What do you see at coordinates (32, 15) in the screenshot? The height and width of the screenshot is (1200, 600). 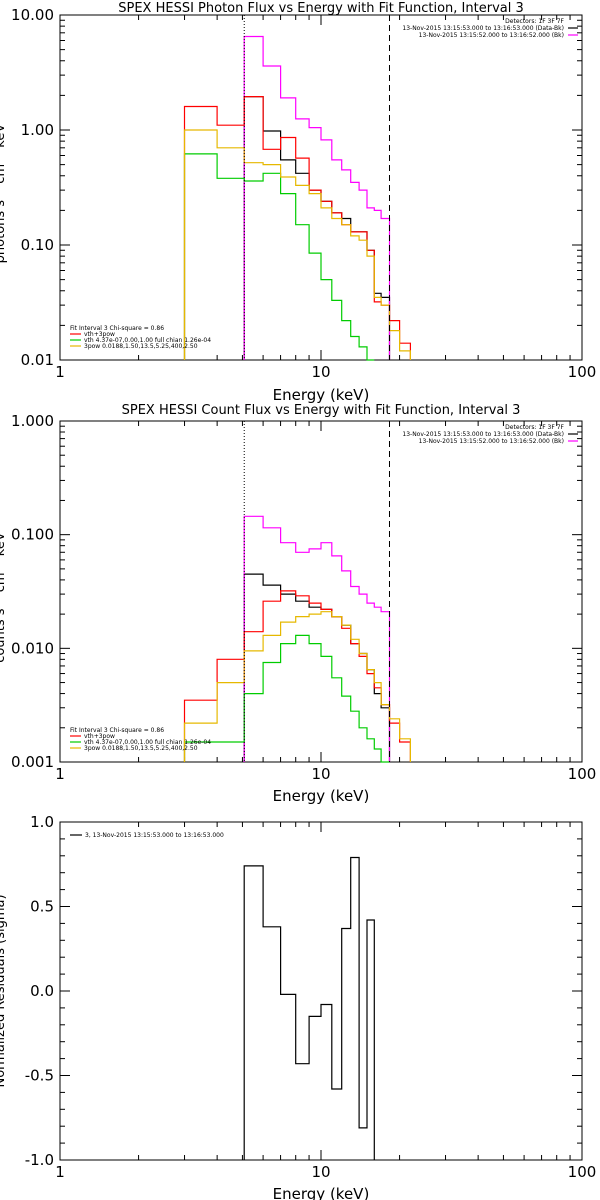 I see `y-tick-label: 10.00` at bounding box center [32, 15].